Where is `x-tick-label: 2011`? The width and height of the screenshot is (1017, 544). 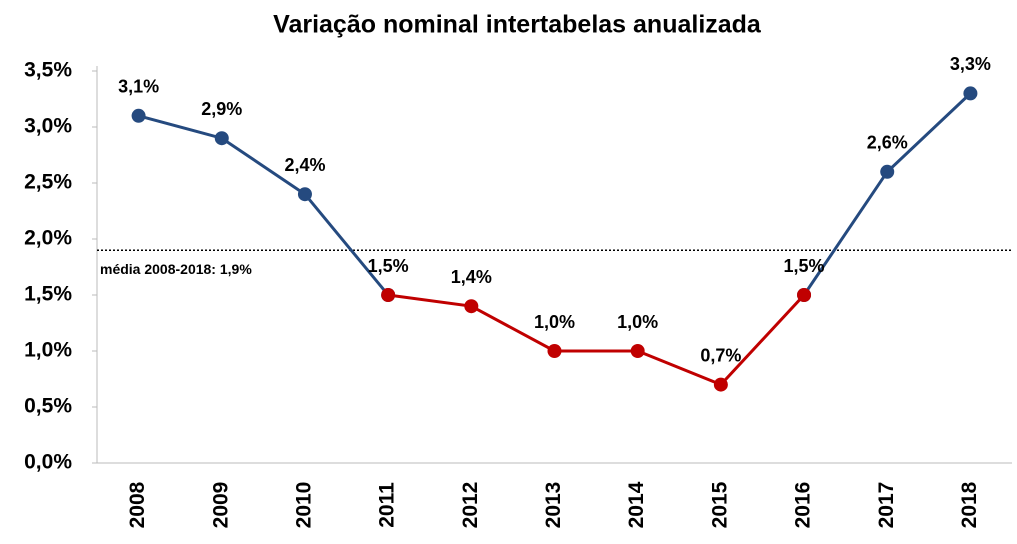 x-tick-label: 2011 is located at coordinates (387, 505).